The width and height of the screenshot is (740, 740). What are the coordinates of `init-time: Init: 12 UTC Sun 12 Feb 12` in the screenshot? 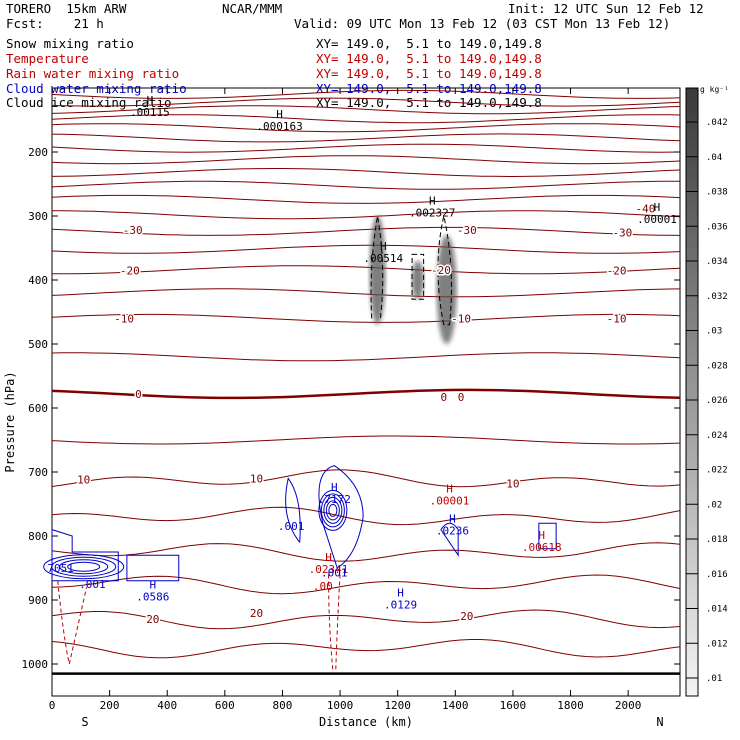 It's located at (606, 8).